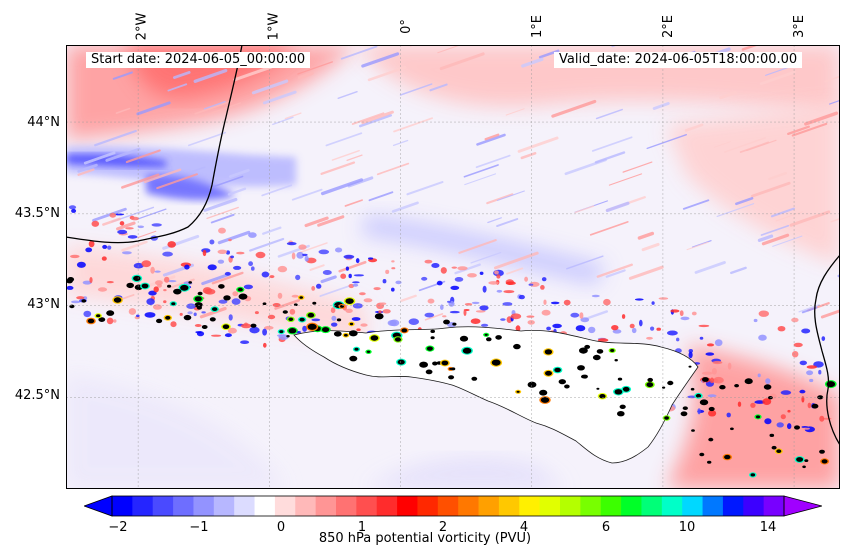  What do you see at coordinates (406, 26) in the screenshot?
I see `lon-tick-label-2: 0°` at bounding box center [406, 26].